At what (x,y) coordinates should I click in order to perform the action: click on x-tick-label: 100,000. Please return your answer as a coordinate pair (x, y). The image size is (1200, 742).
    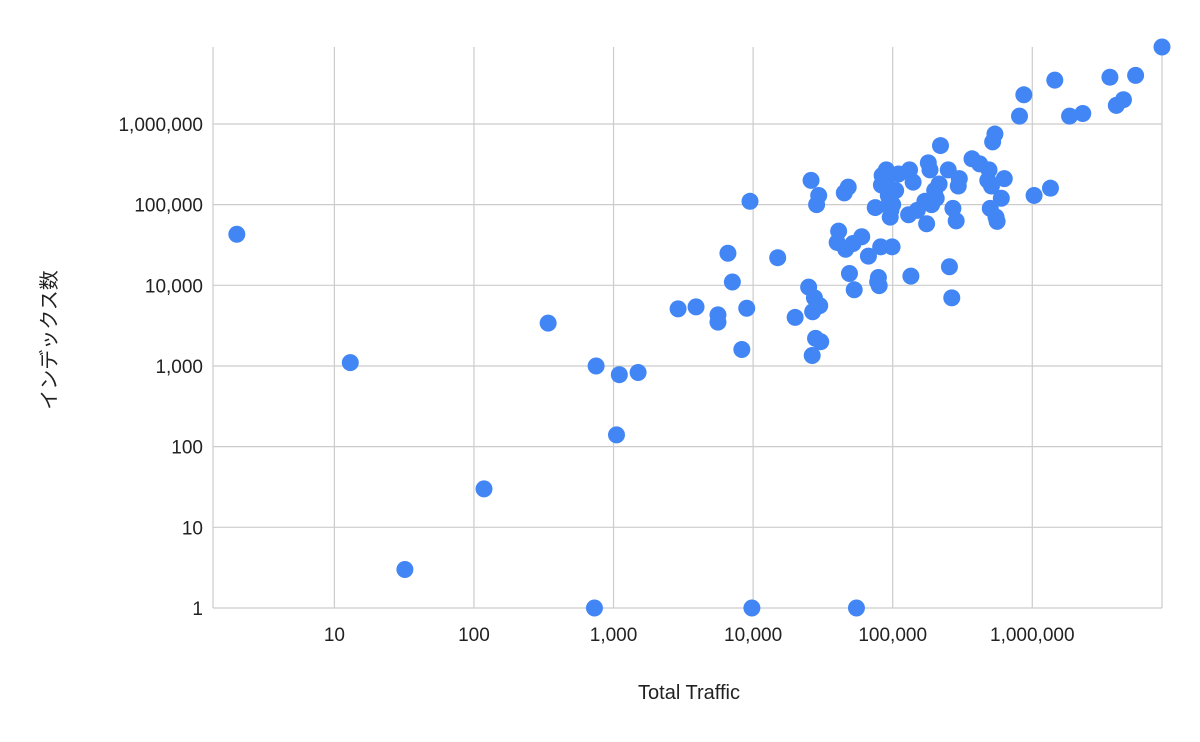
    Looking at the image, I should click on (892, 635).